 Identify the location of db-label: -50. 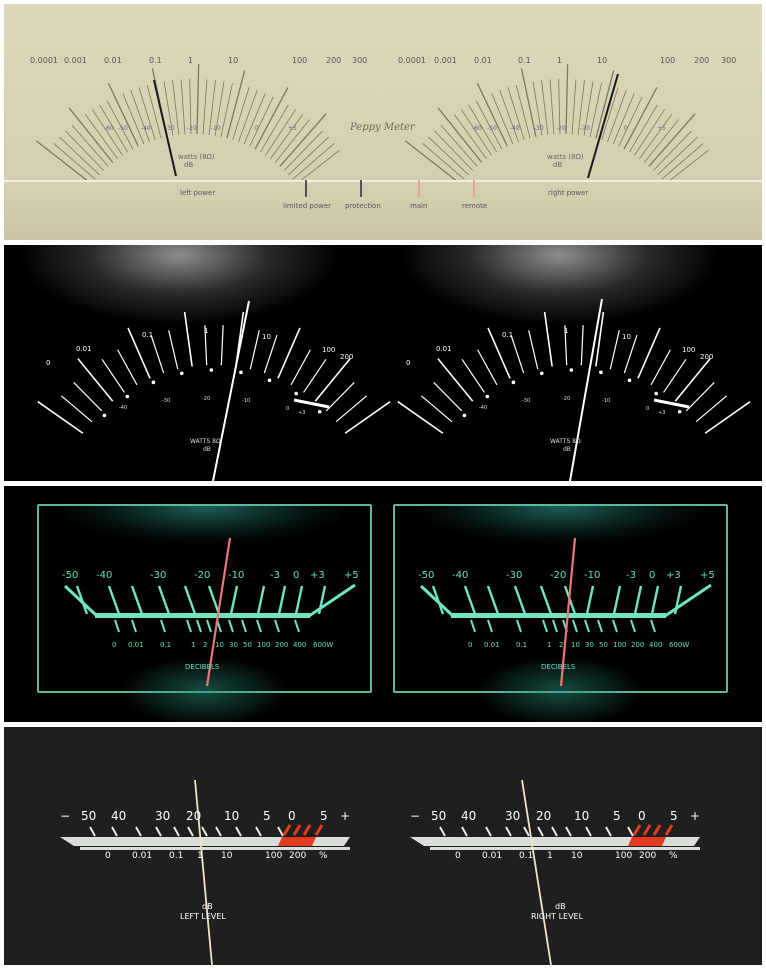
(70, 575).